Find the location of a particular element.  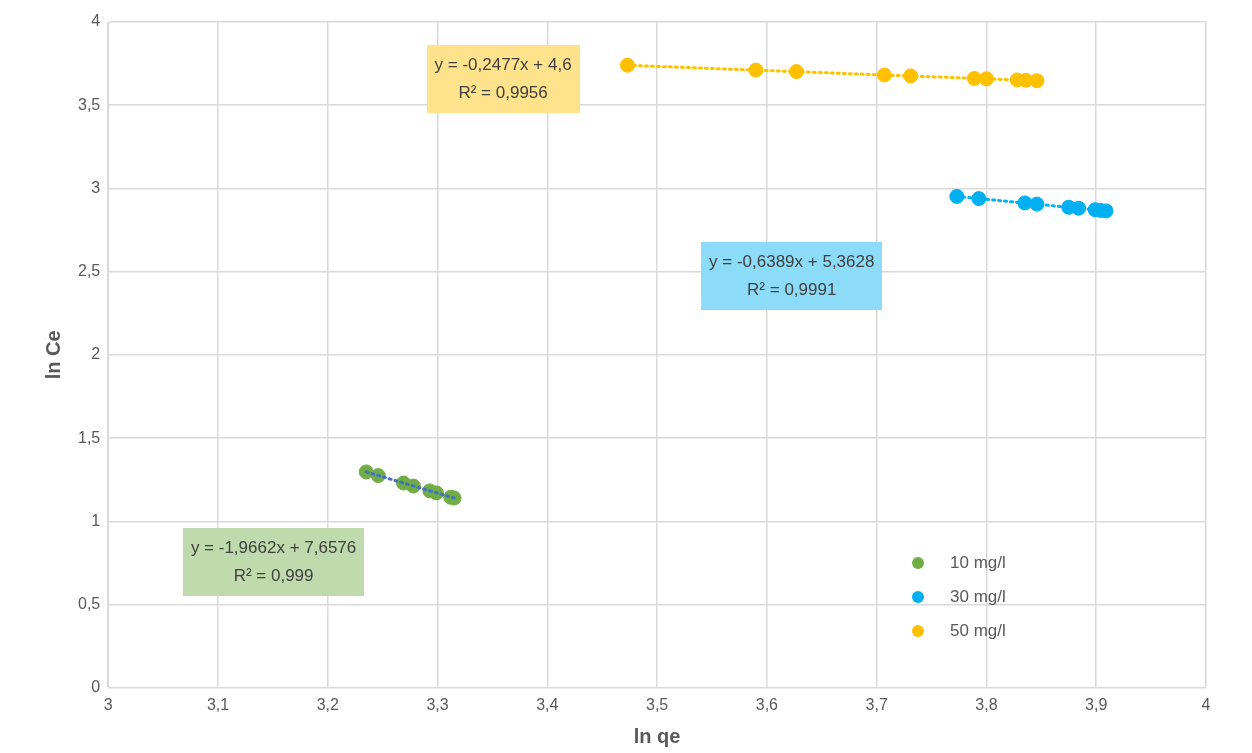

y-tick-label: 1 is located at coordinates (96, 520).